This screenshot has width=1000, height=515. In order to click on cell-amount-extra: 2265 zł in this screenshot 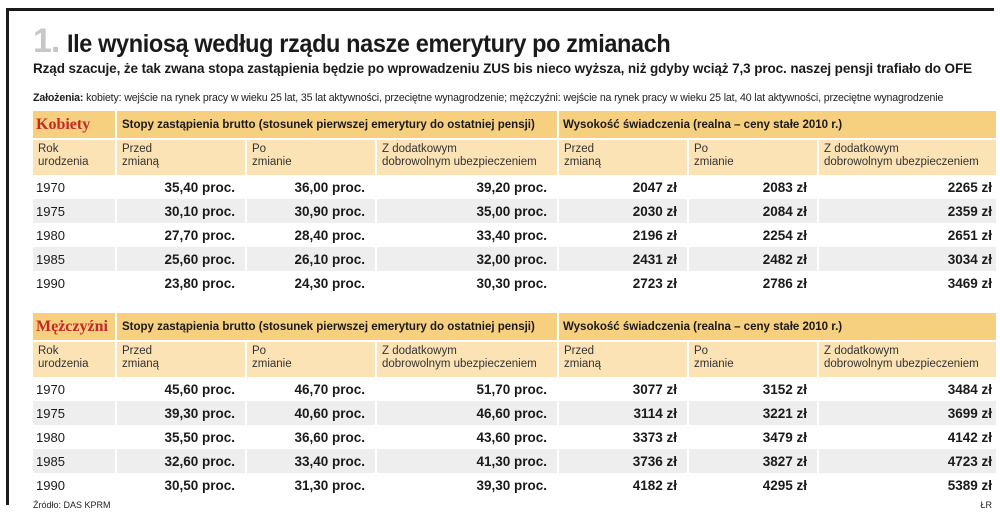, I will do `click(969, 187)`.